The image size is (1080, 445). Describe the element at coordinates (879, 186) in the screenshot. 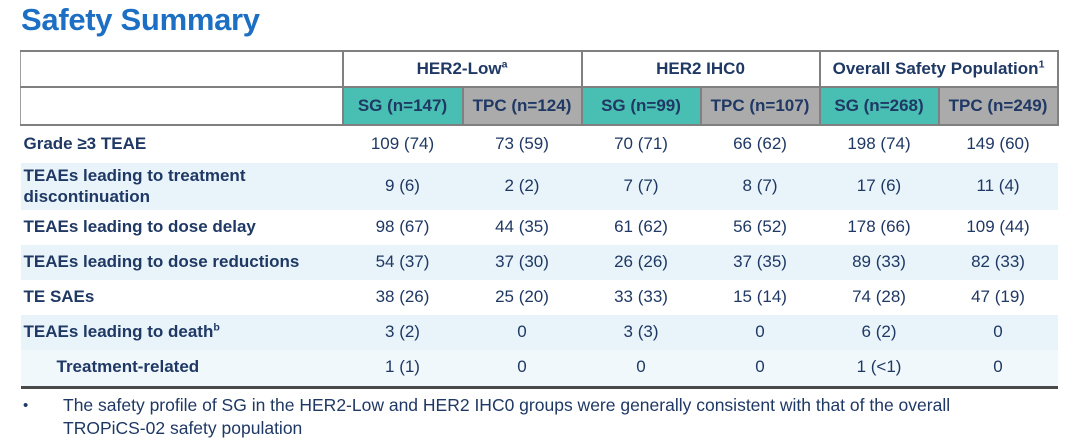

I see `data-cell: 17 (6)` at that location.